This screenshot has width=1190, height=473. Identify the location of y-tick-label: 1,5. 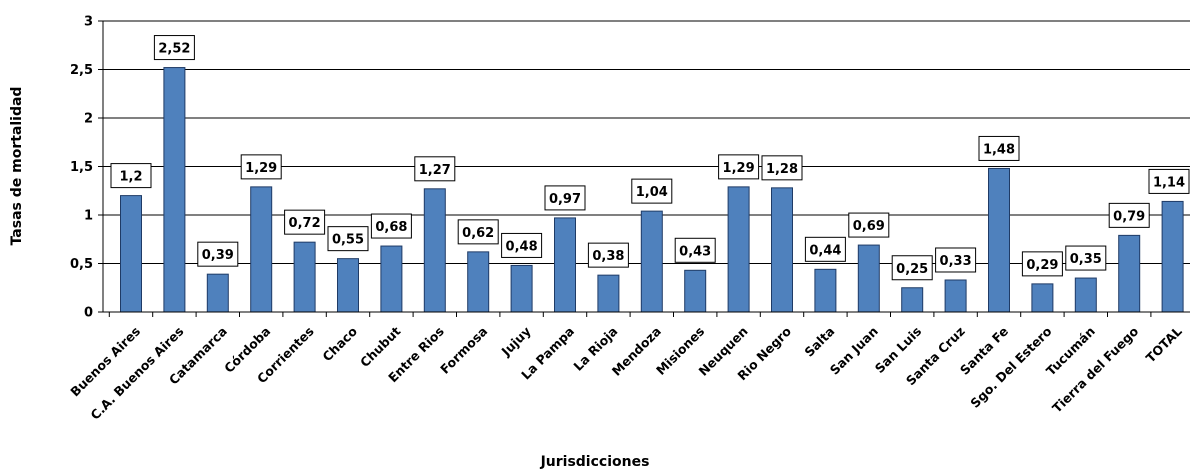
(81, 167).